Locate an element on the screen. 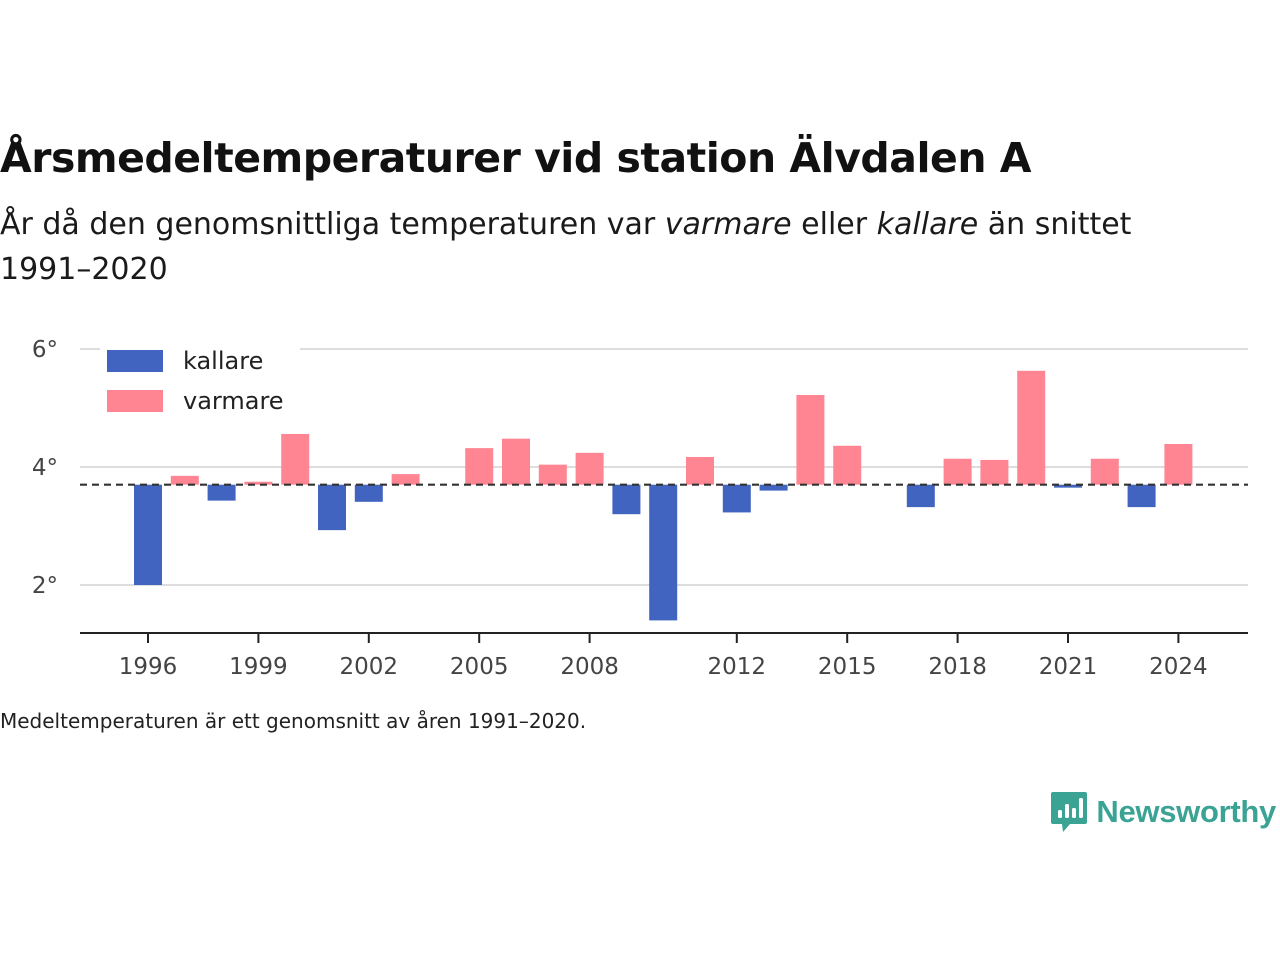 This screenshot has width=1280, height=960. x-tick-label: 2015 is located at coordinates (847, 667).